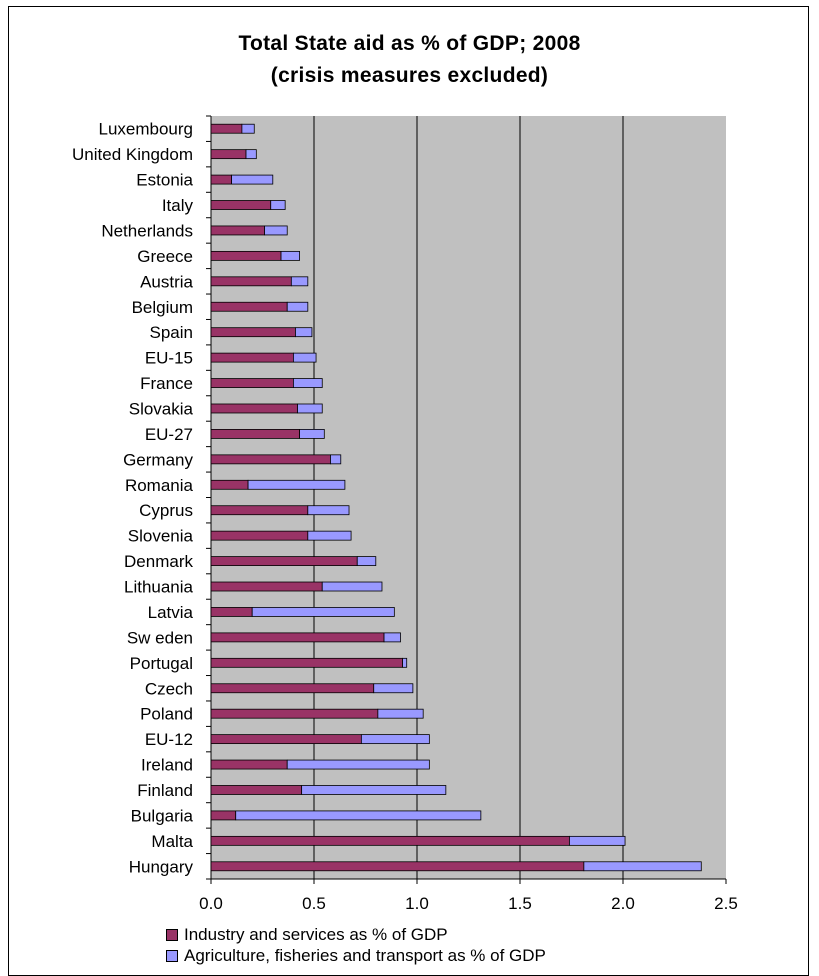 The height and width of the screenshot is (976, 819). Describe the element at coordinates (161, 536) in the screenshot. I see `y-tick-label: Slovenia` at that location.